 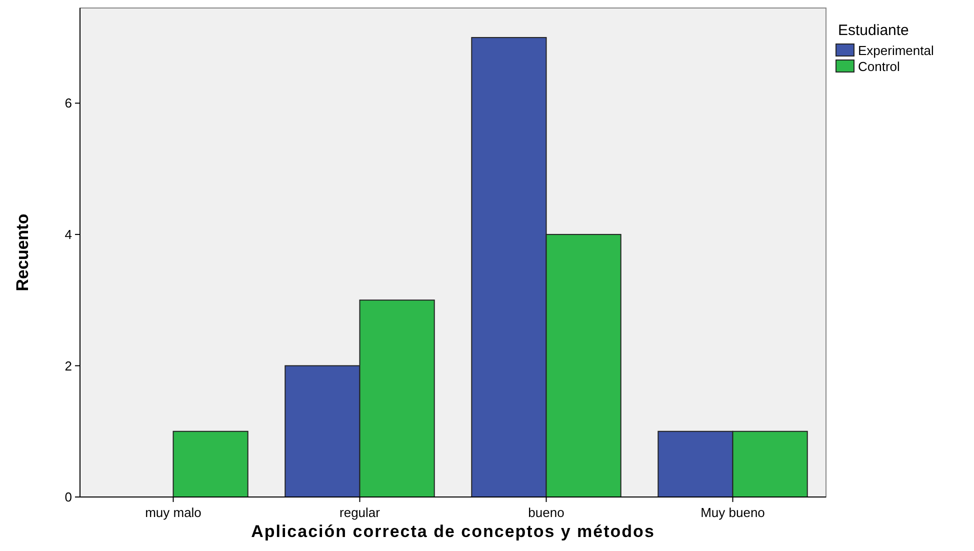 I want to click on y-tick-label: 0, so click(x=68, y=497).